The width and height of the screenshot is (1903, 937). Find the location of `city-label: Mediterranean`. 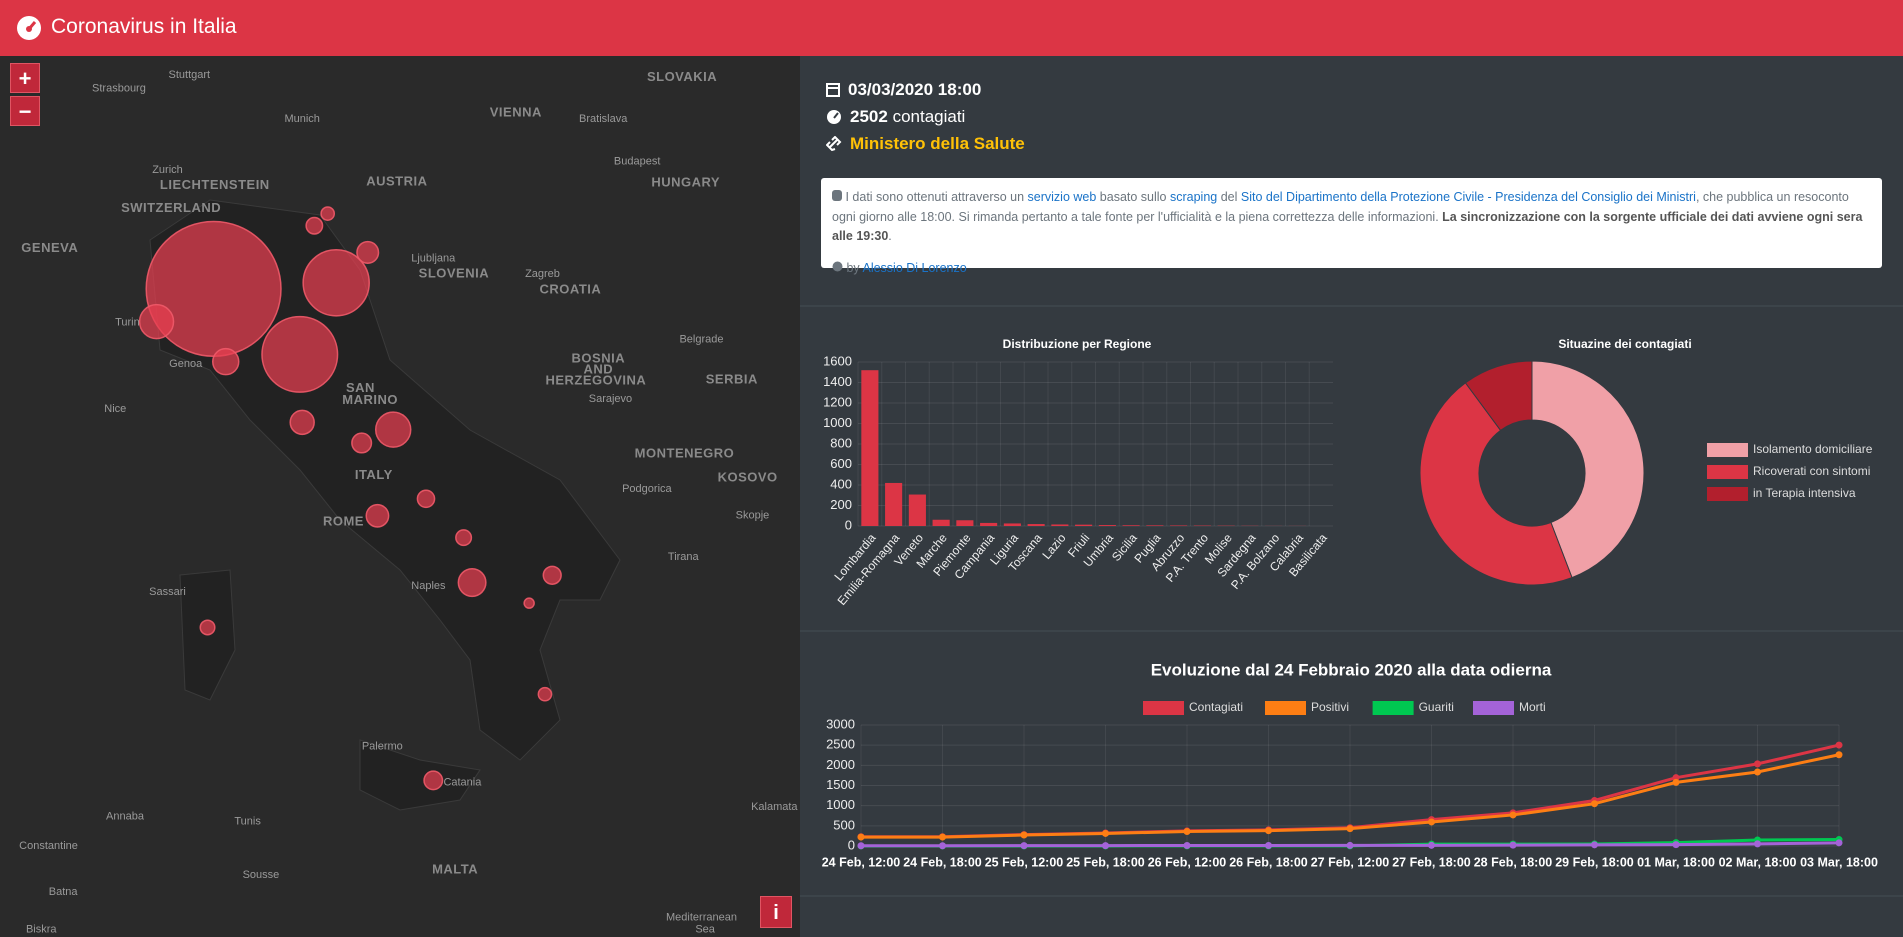

city-label: Mediterranean is located at coordinates (701, 917).